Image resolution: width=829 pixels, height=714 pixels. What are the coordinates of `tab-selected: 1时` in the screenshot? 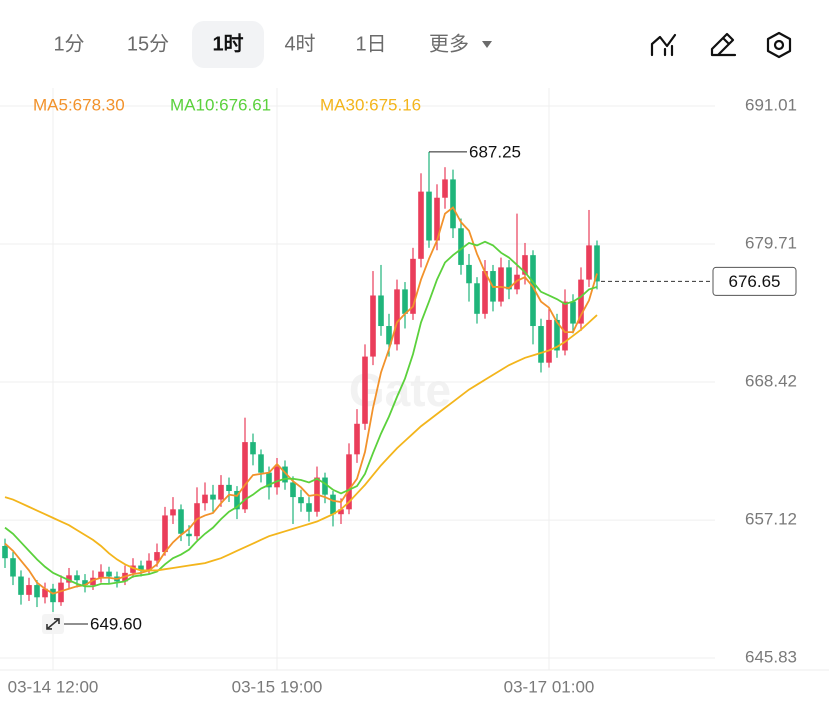 It's located at (227, 43).